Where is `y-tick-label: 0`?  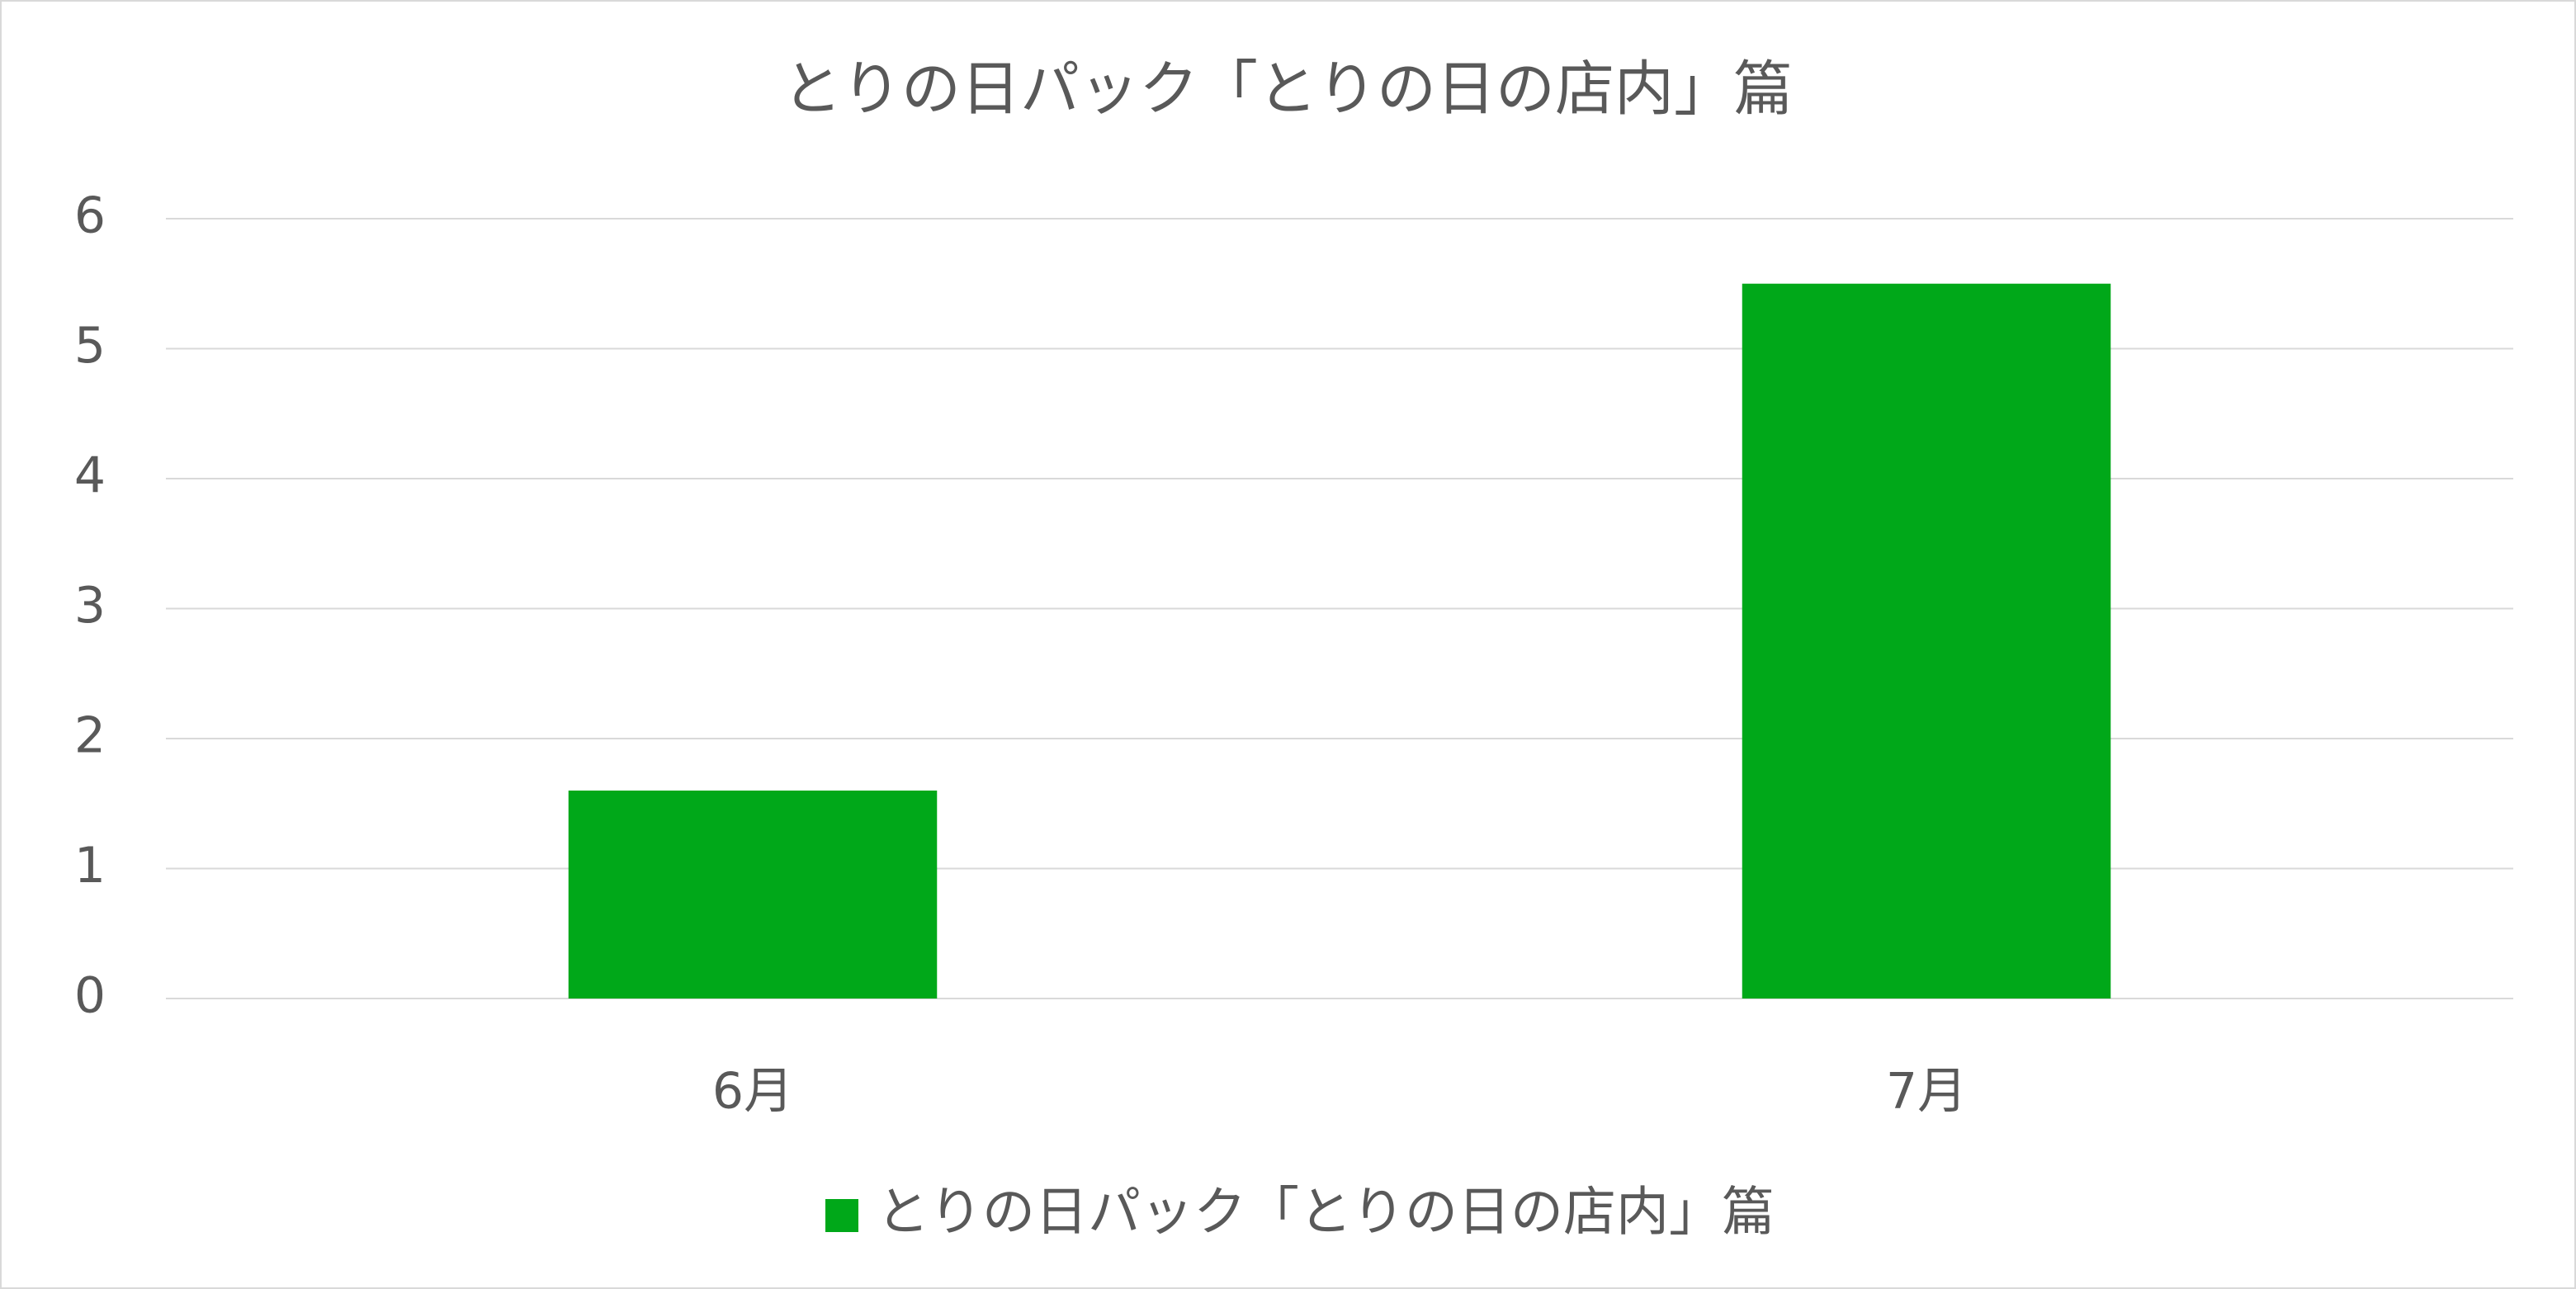 y-tick-label: 0 is located at coordinates (90, 996).